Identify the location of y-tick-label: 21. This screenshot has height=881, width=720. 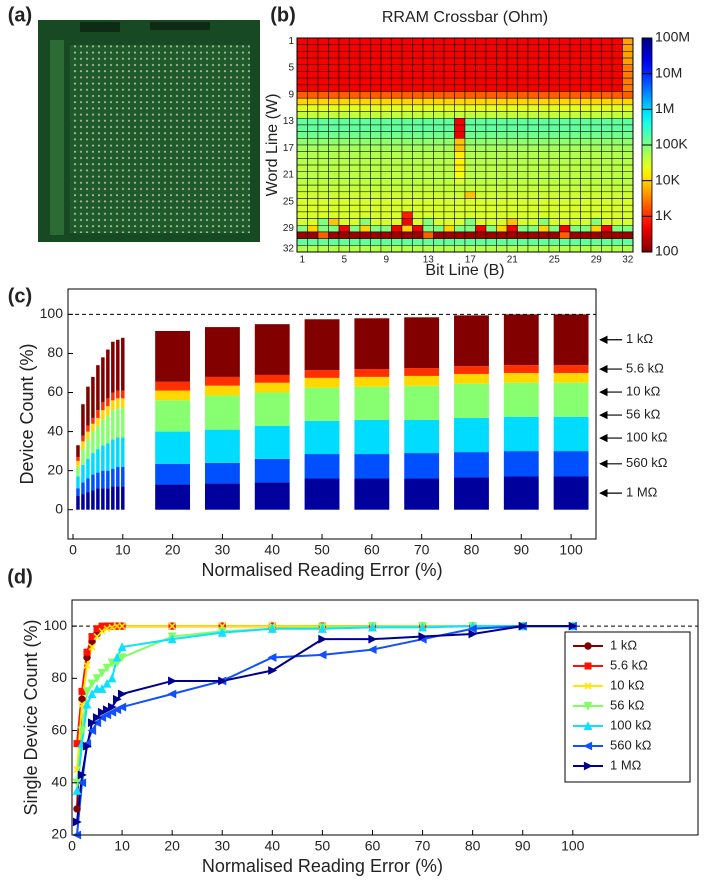
(289, 175).